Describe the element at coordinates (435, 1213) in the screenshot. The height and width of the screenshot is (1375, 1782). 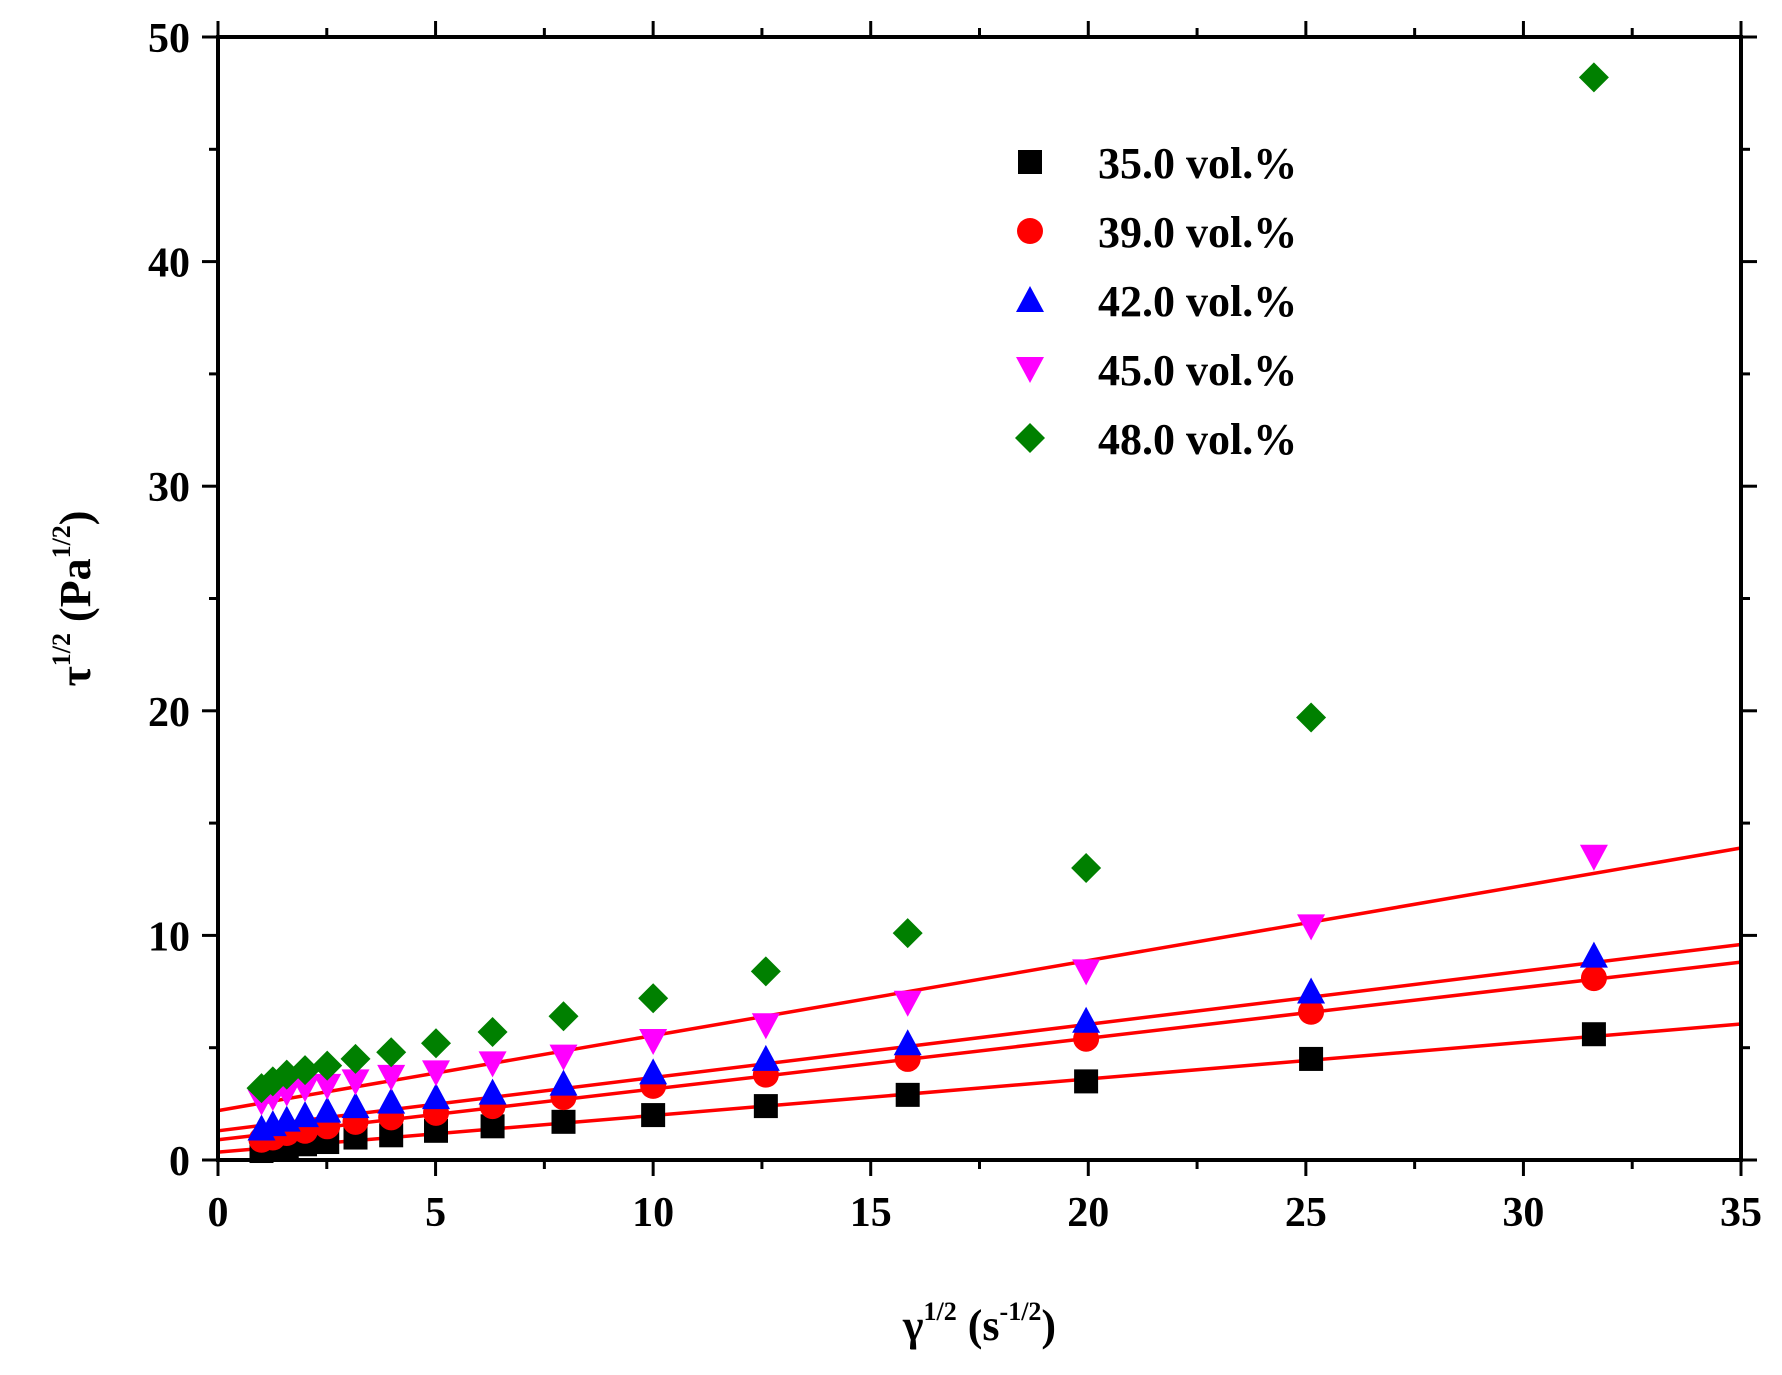
I see `x-tick-label: 5` at that location.